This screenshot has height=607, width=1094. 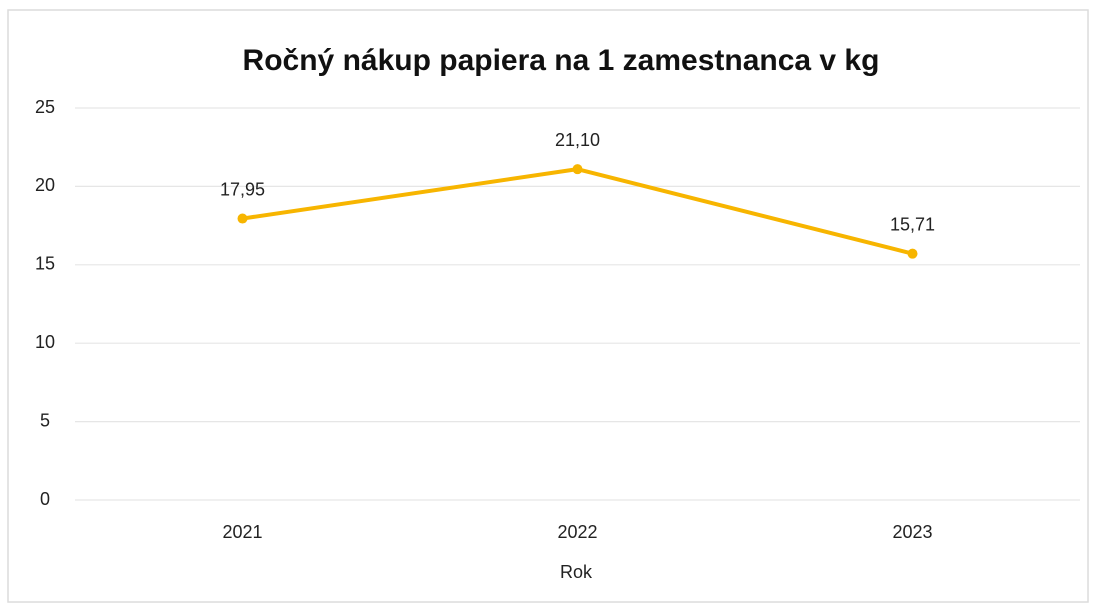 What do you see at coordinates (577, 140) in the screenshot?
I see `data-label: 21,10` at bounding box center [577, 140].